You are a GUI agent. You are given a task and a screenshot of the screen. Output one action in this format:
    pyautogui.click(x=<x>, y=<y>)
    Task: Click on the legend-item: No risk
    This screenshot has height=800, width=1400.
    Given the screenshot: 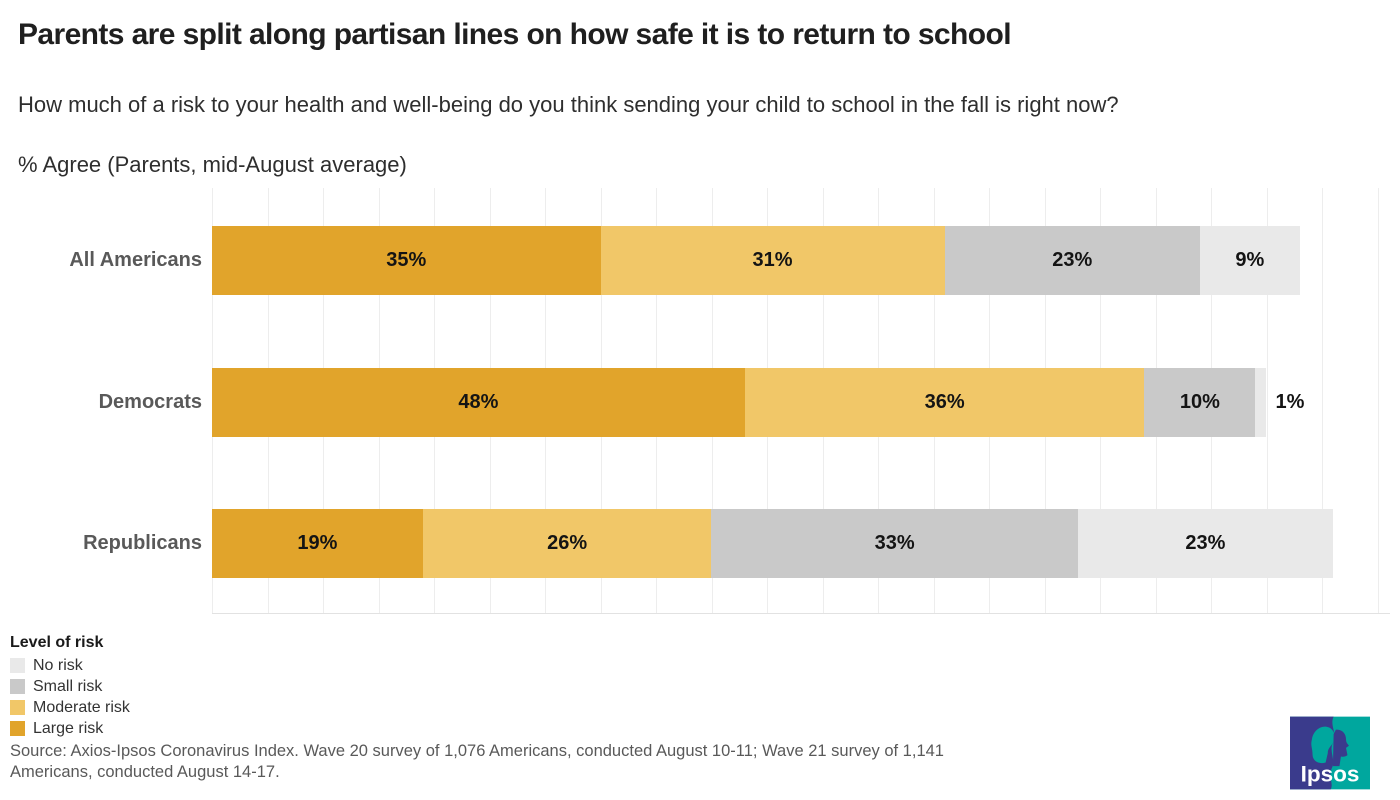 What is the action you would take?
    pyautogui.click(x=70, y=665)
    